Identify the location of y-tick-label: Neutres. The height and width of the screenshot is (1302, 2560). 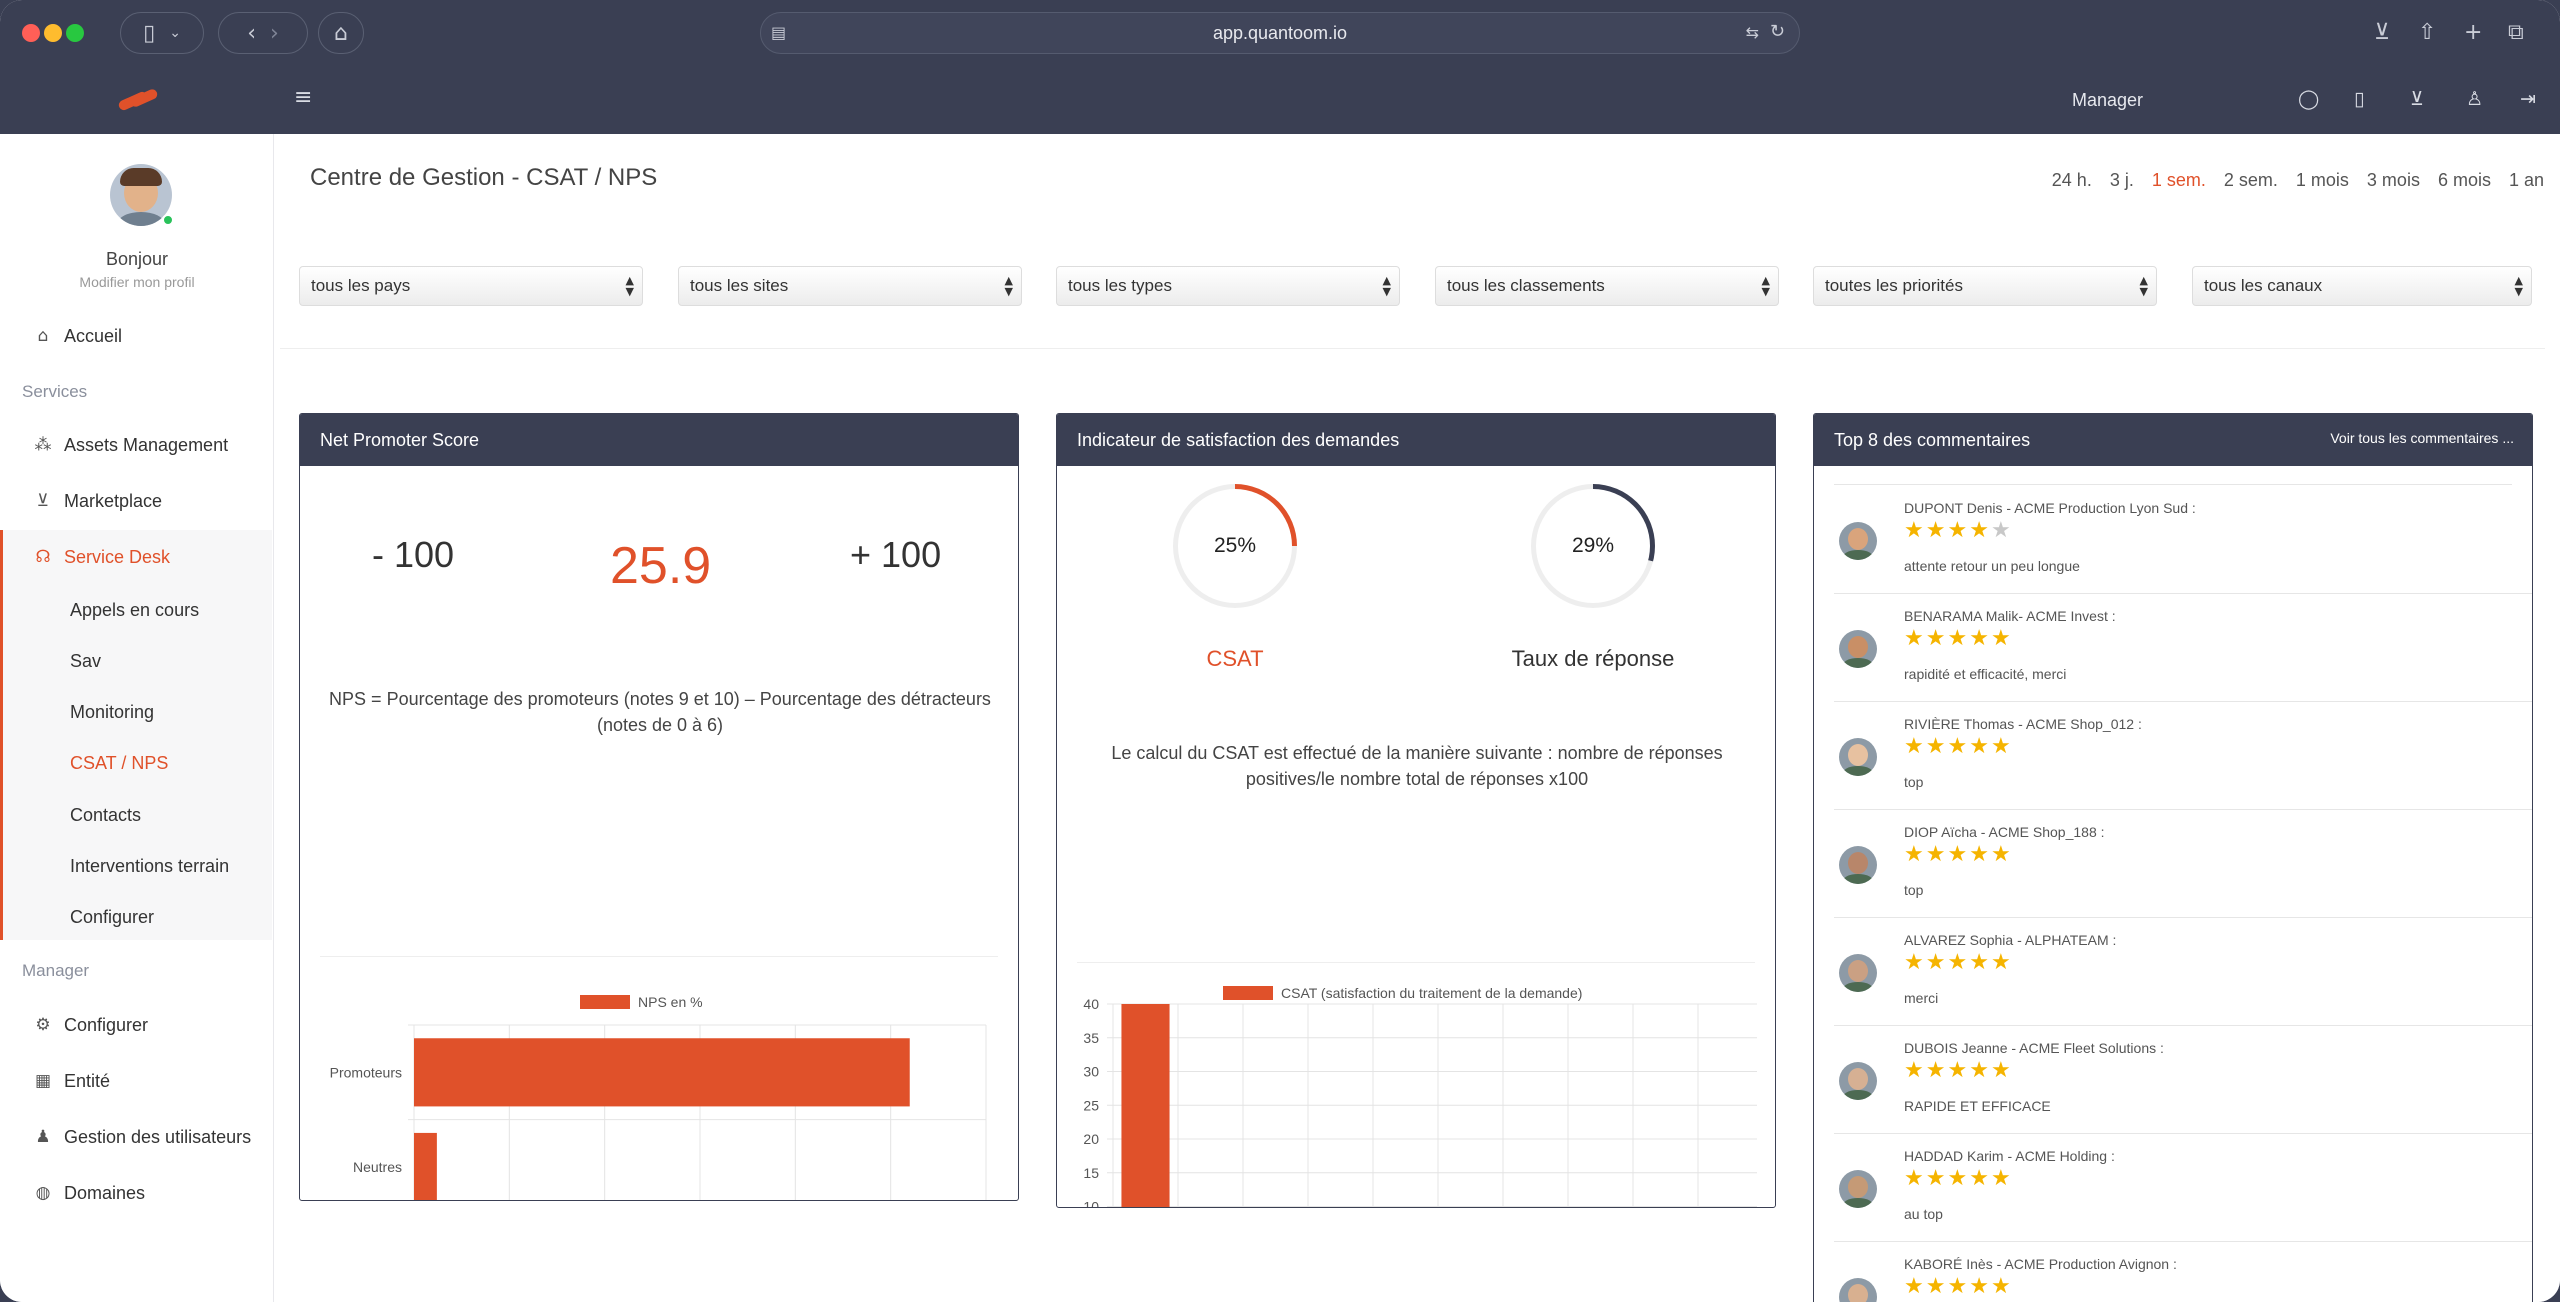
(377, 1167).